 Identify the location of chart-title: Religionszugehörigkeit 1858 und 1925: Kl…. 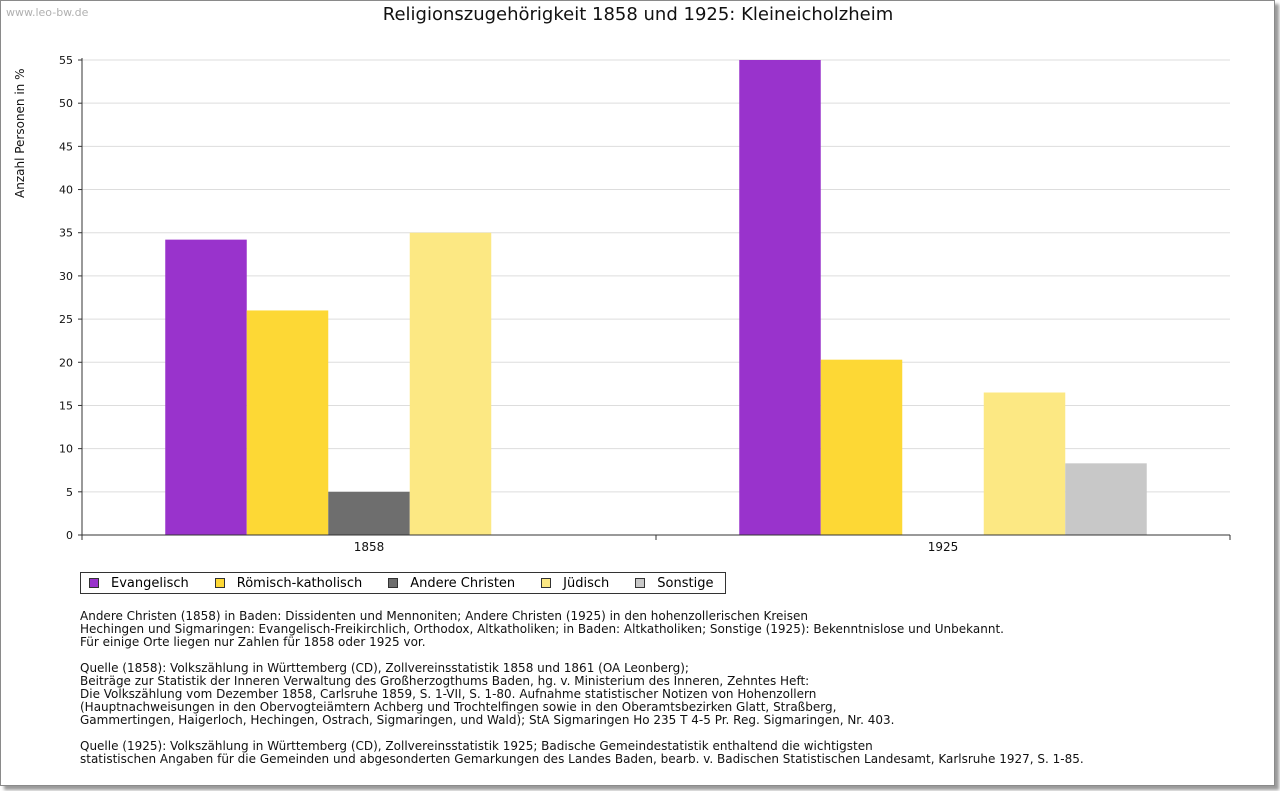
(638, 14).